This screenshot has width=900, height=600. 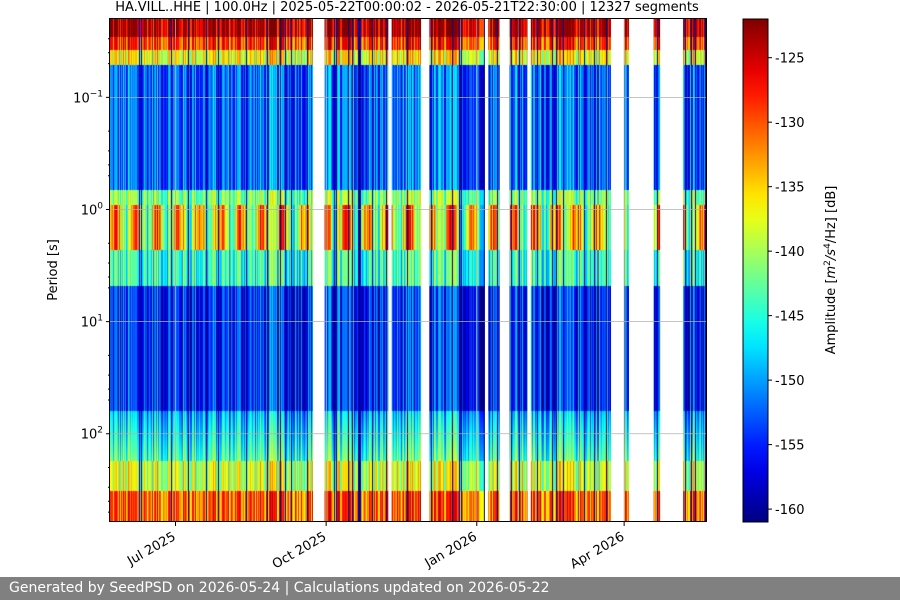 What do you see at coordinates (299, 550) in the screenshot?
I see `x-tick-label: Oct 2025` at bounding box center [299, 550].